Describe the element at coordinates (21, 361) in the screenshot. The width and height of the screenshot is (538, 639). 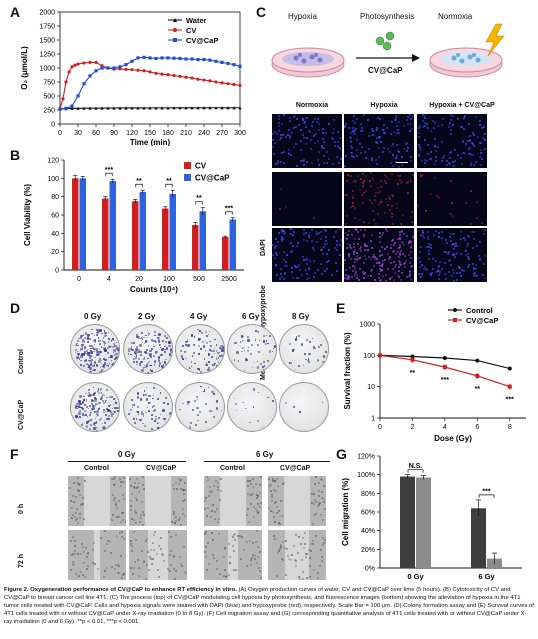
I see `colony-row-label-control: Control` at that location.